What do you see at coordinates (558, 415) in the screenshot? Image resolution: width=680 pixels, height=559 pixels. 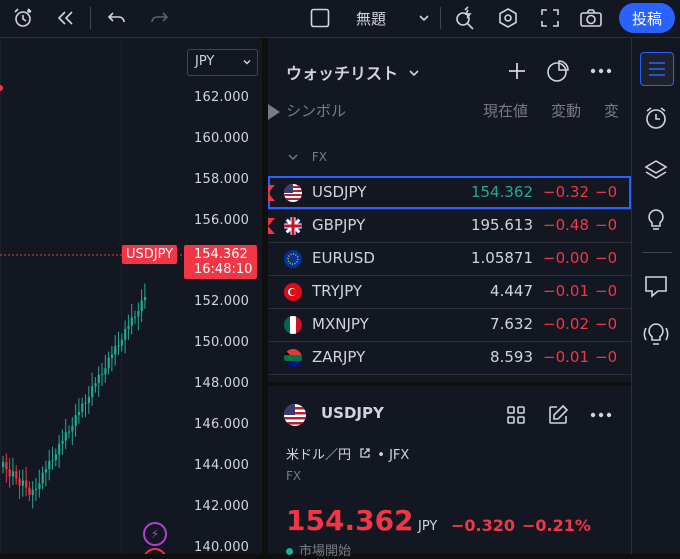 I see `edit-icon` at bounding box center [558, 415].